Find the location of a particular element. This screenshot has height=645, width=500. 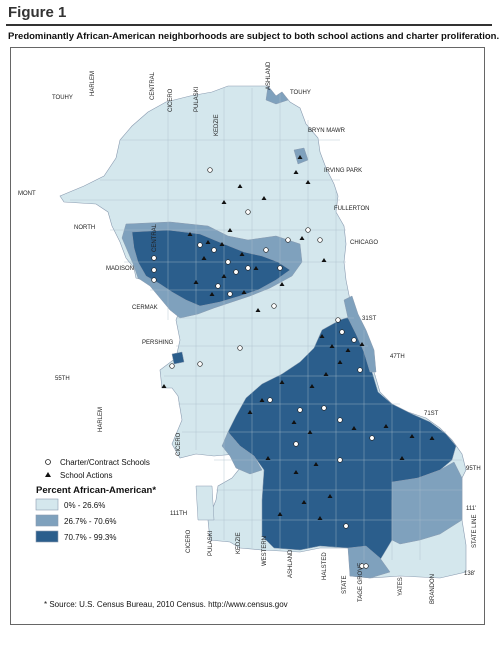

label-harlem-north: HARLEM is located at coordinates (93, 83).